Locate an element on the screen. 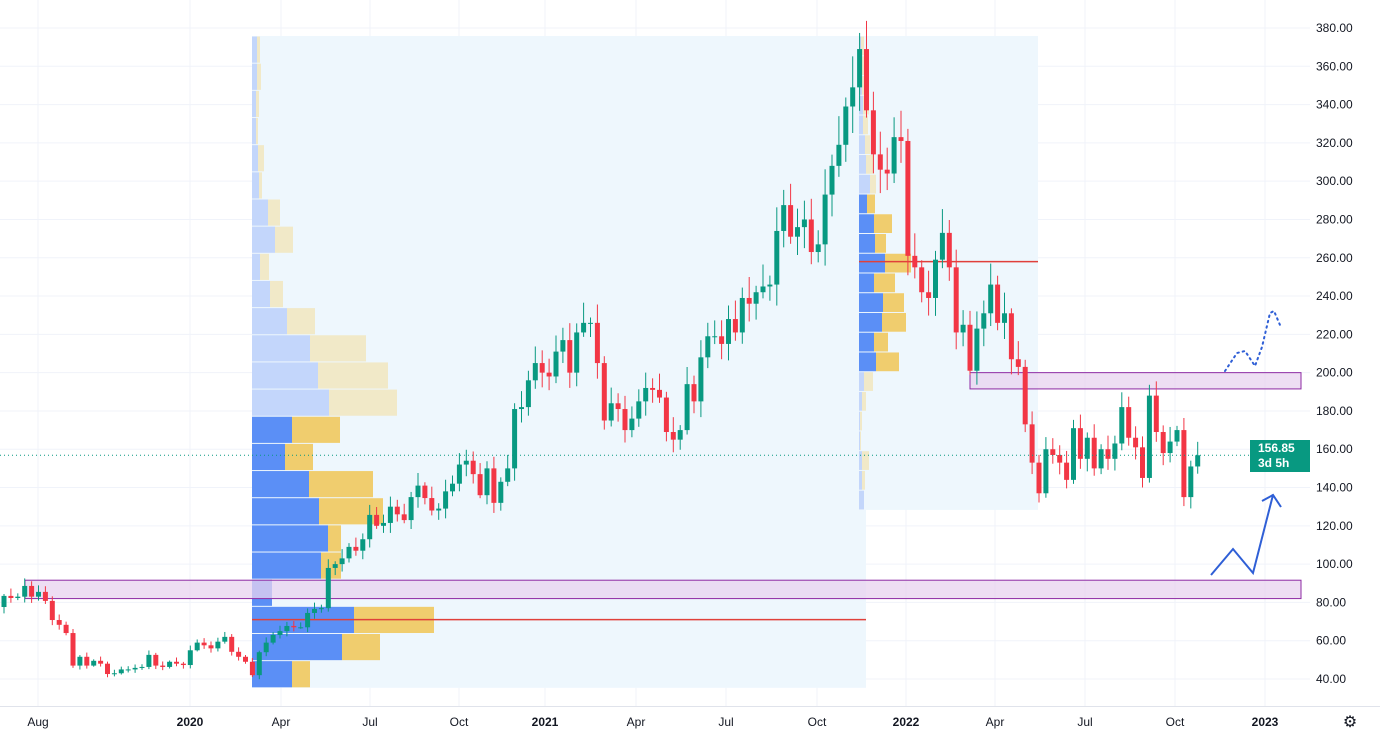 The width and height of the screenshot is (1380, 738). price-tick-label: 220.00 is located at coordinates (1334, 334).